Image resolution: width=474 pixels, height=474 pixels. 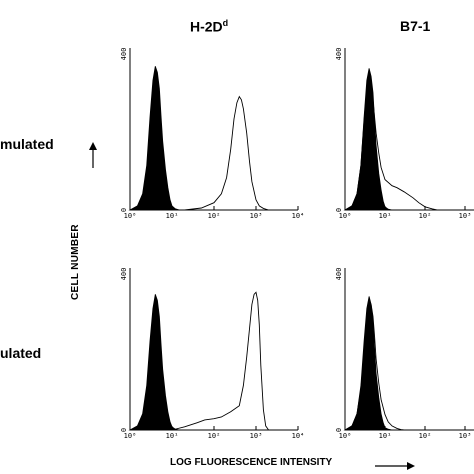 I want to click on column-title-h2dd: H-2Dd, so click(x=209, y=26).